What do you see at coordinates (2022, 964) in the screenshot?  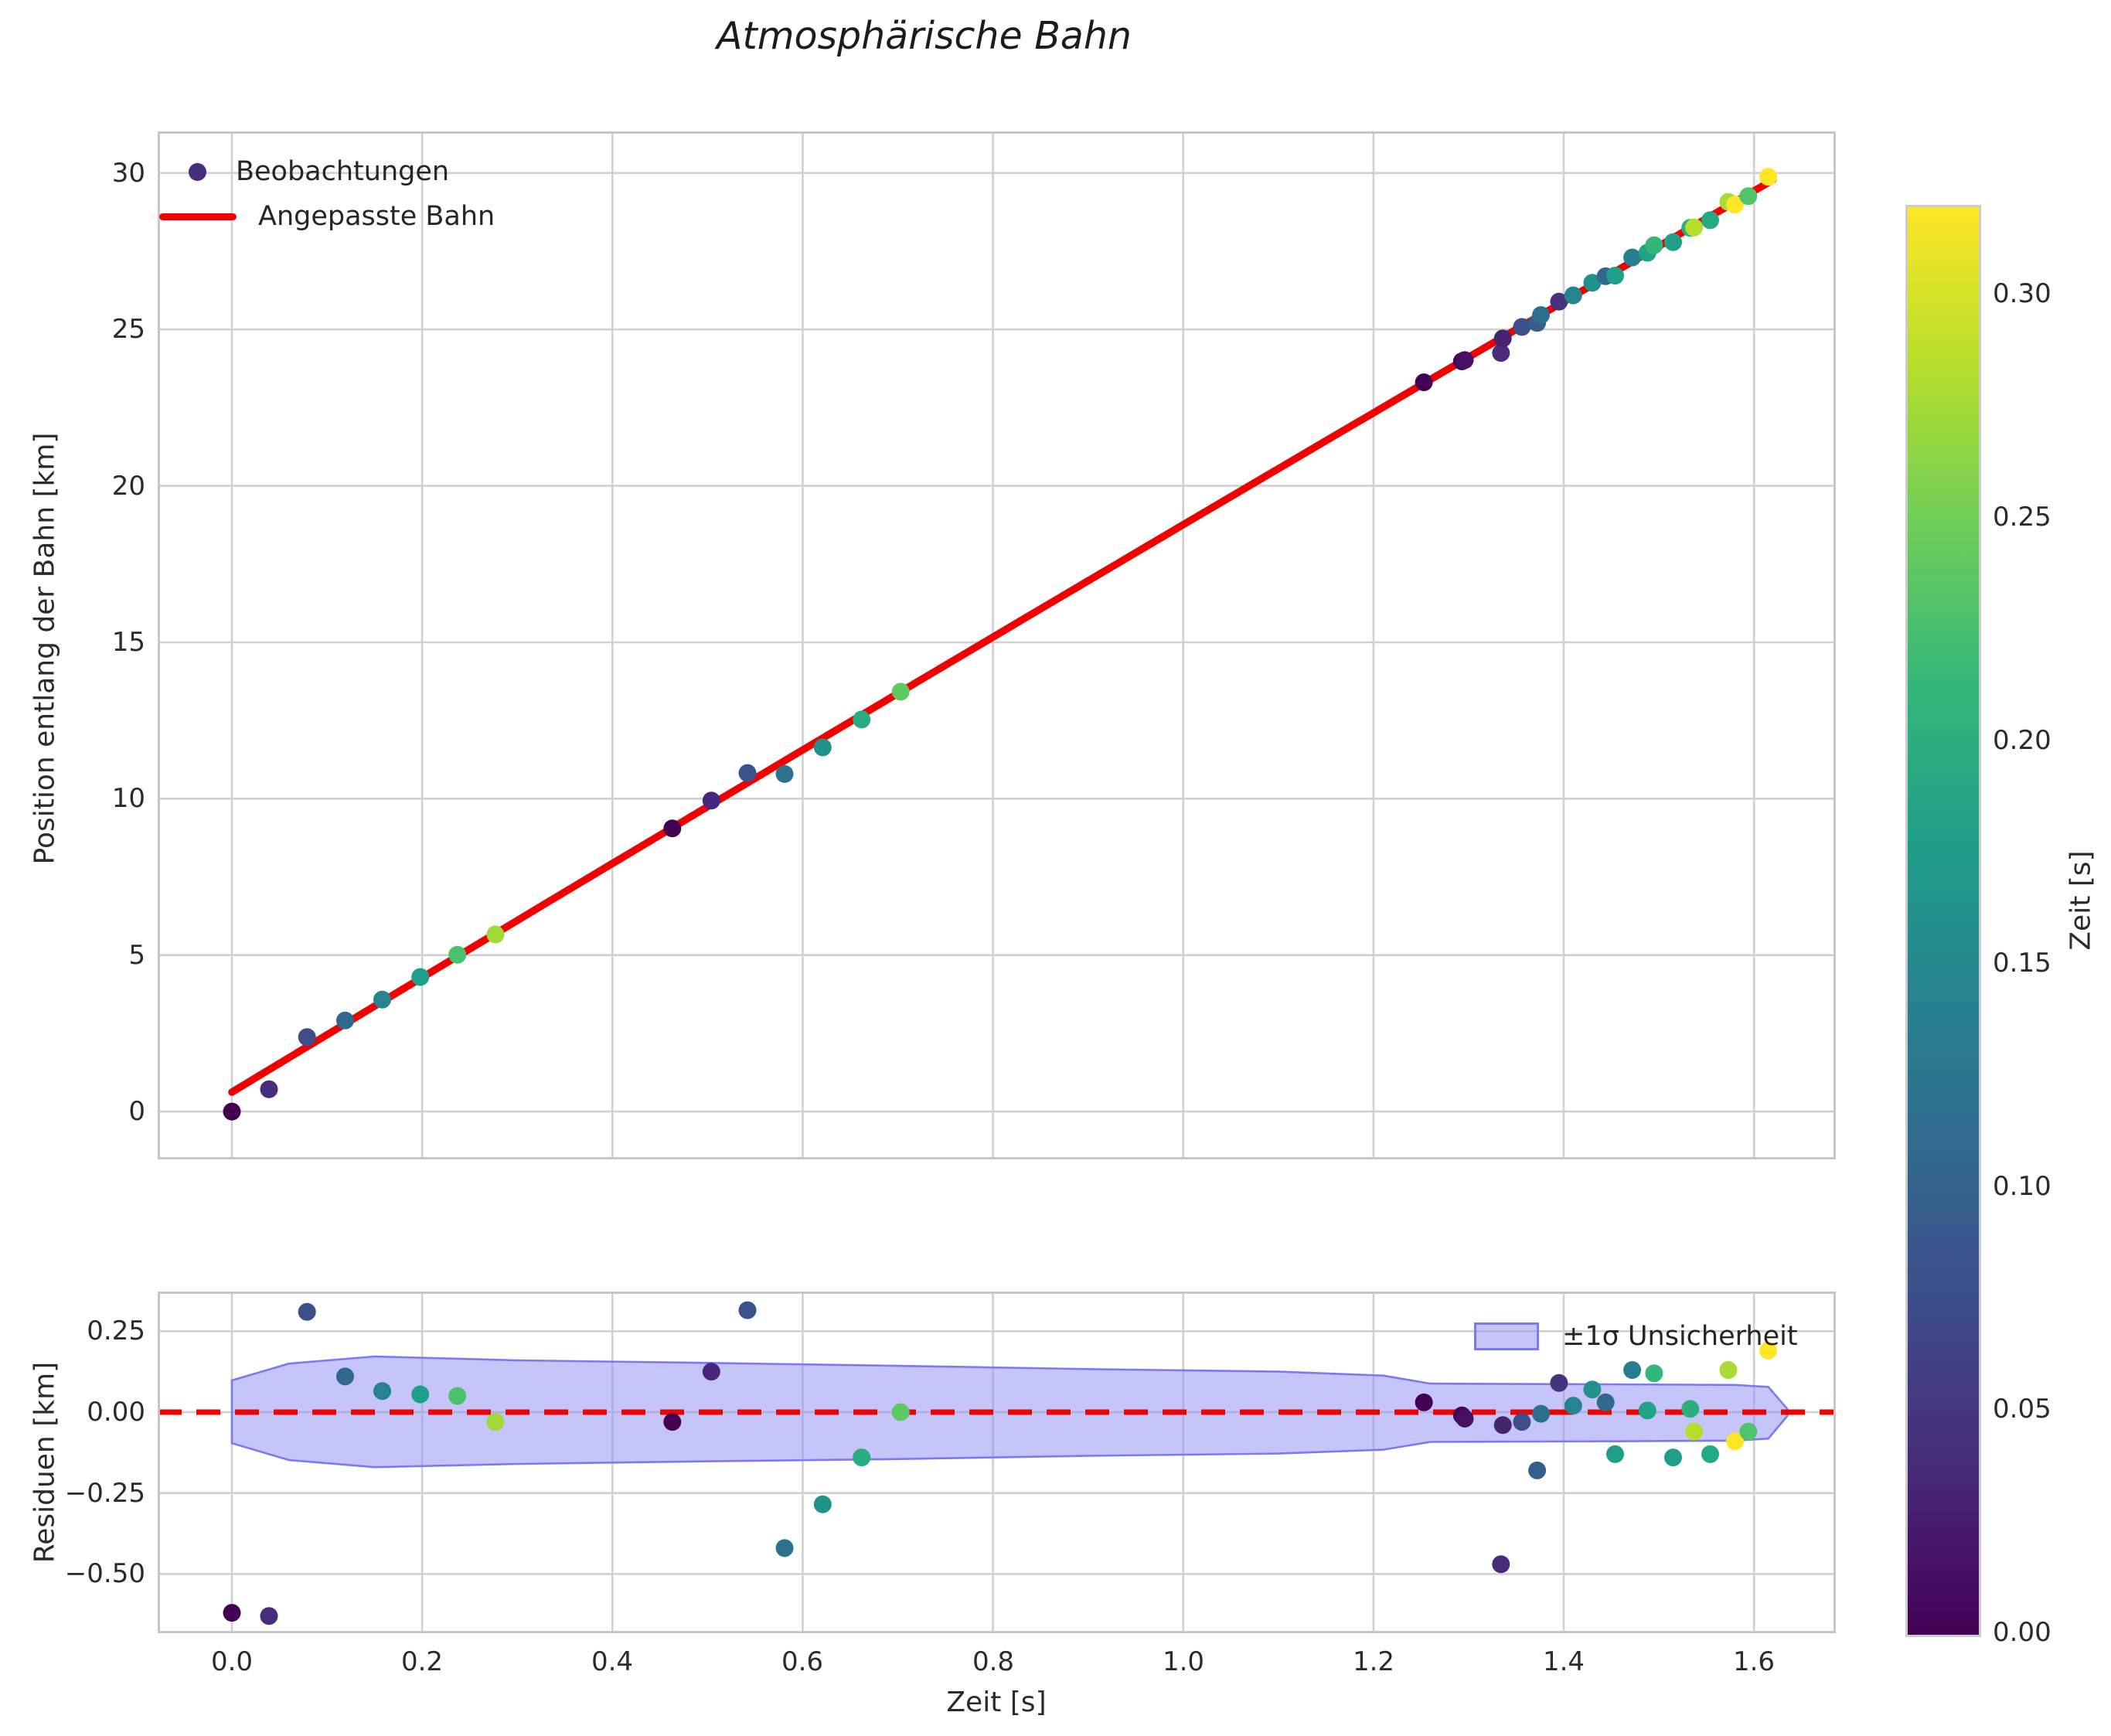 I see `colorbar-tick: 0.15` at bounding box center [2022, 964].